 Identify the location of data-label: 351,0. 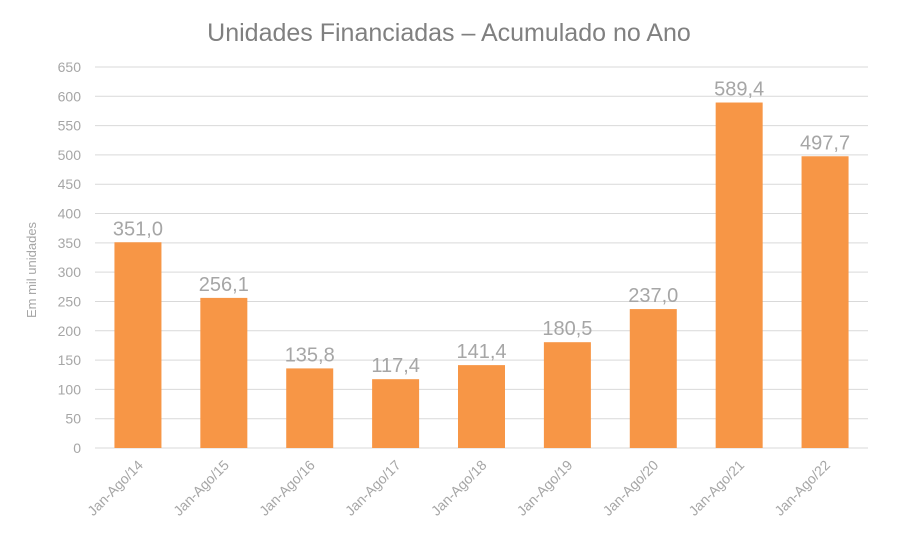
(138, 229).